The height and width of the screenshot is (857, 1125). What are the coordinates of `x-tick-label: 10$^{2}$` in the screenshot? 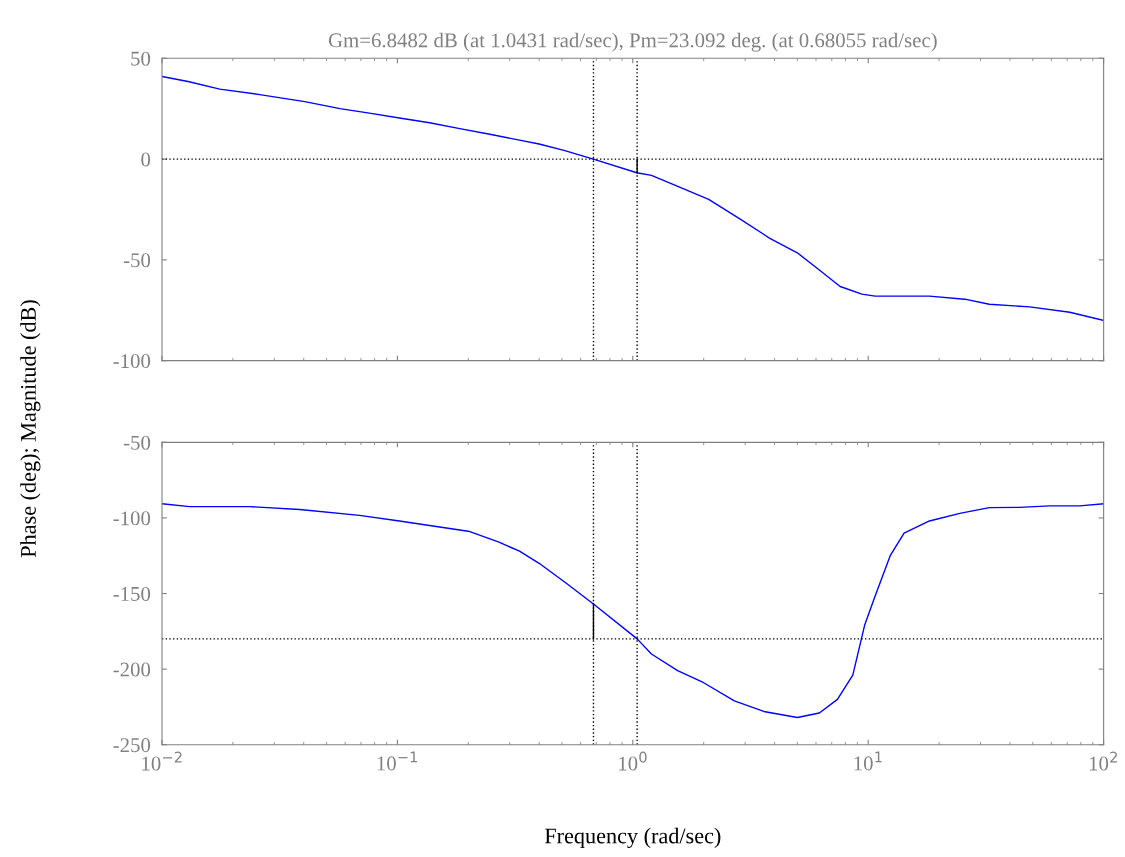 It's located at (1103, 761).